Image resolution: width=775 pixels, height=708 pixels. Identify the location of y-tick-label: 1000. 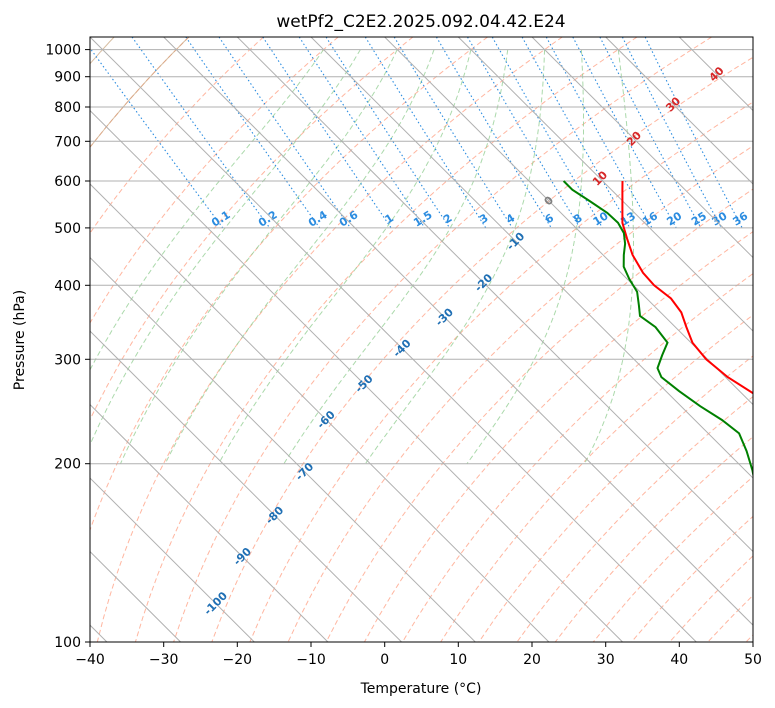
(63, 51).